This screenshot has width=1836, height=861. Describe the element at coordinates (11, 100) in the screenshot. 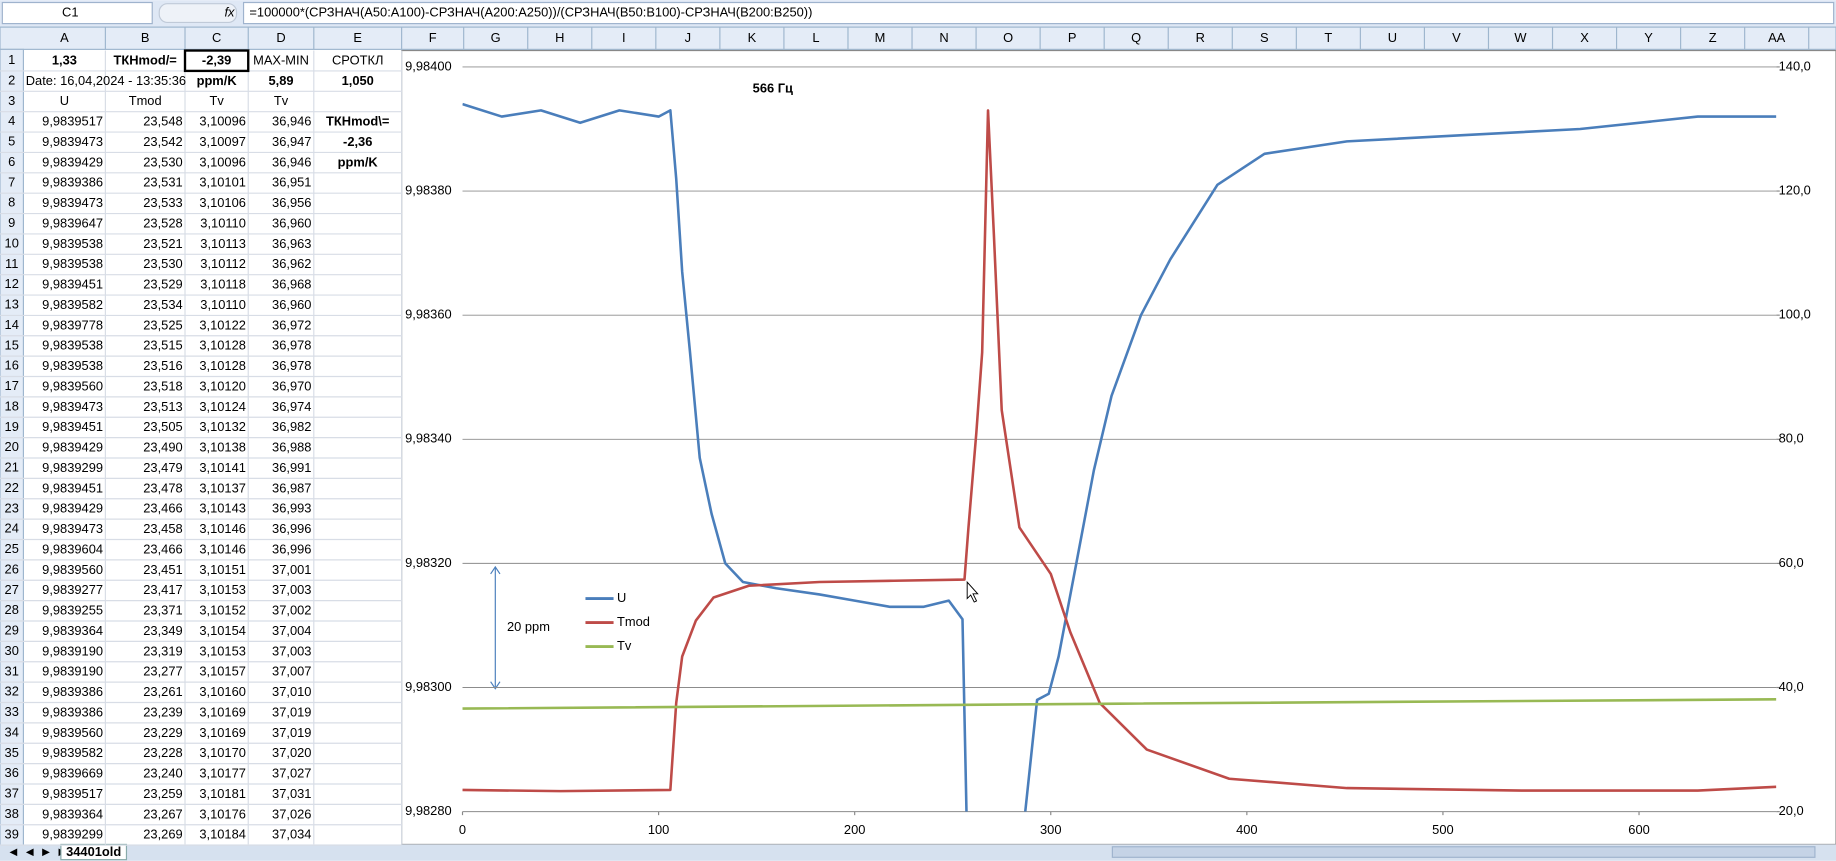

I see `row-header: 3` at that location.